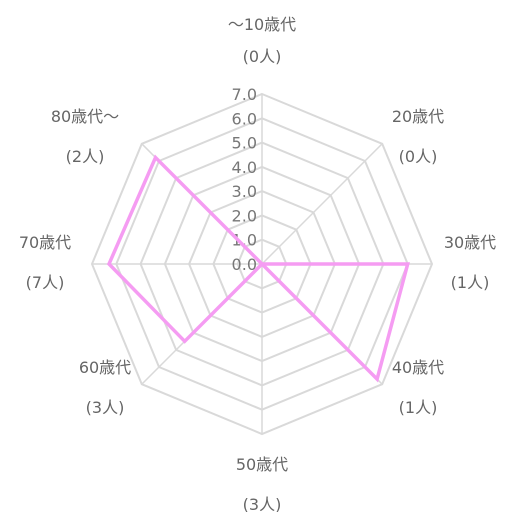 This screenshot has width=507, height=512. I want to click on category-label: 70歳代, so click(45, 242).